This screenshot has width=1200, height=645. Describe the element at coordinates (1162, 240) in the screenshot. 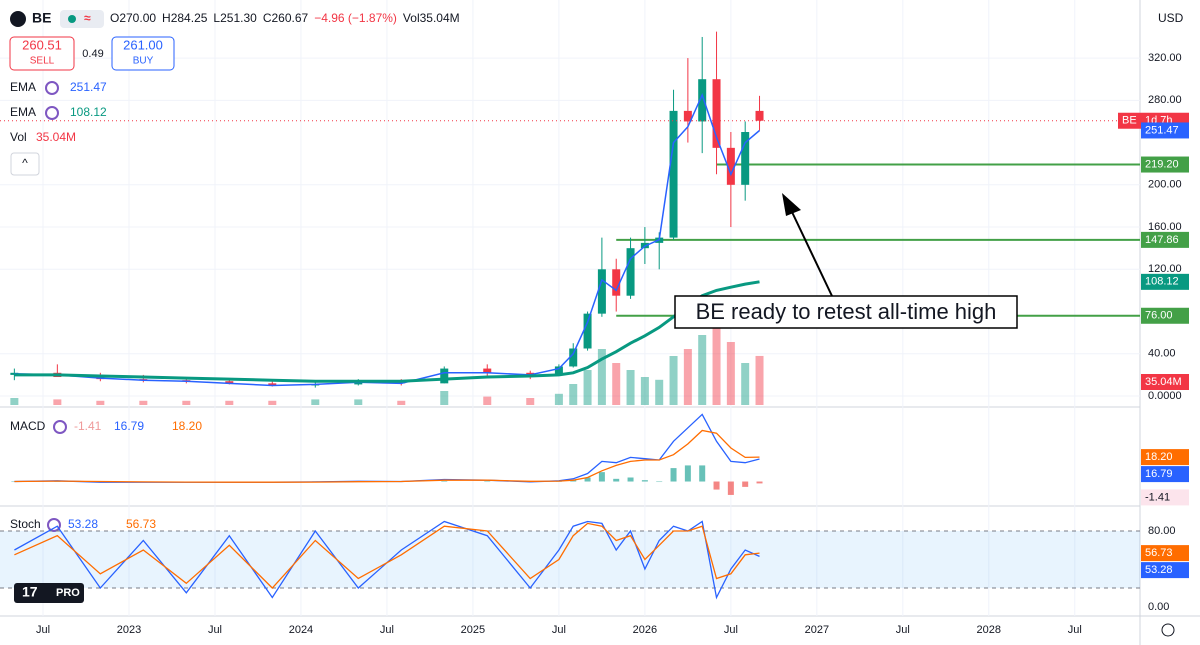

I see `level-tag: 147.86` at that location.